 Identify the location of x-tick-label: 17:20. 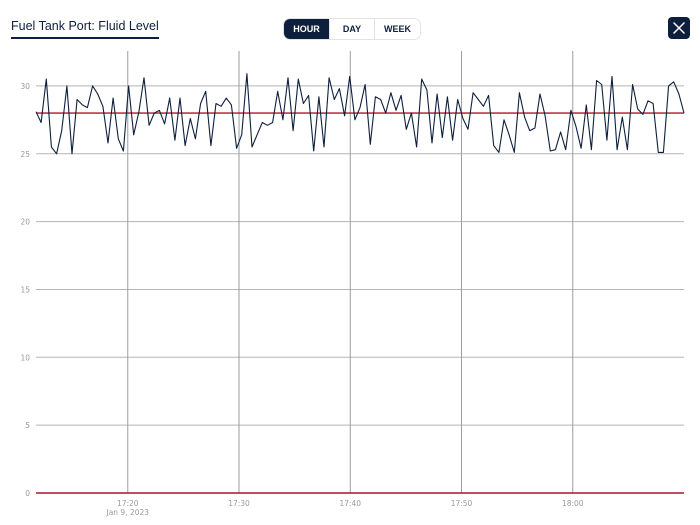
(128, 503).